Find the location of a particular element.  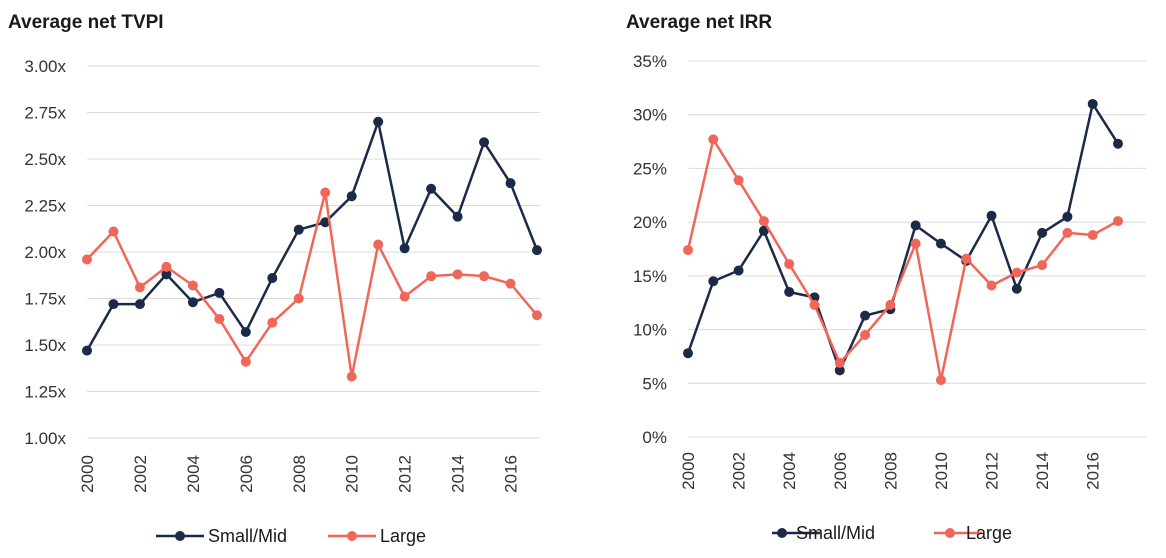

irr-x-tick-label: 2004 is located at coordinates (789, 471).